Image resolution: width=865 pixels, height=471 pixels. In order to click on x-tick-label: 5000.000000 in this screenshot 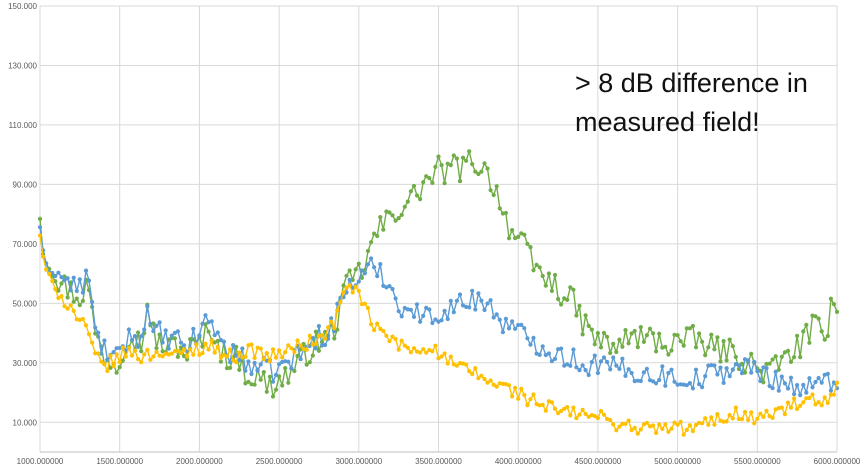, I will do `click(677, 461)`.